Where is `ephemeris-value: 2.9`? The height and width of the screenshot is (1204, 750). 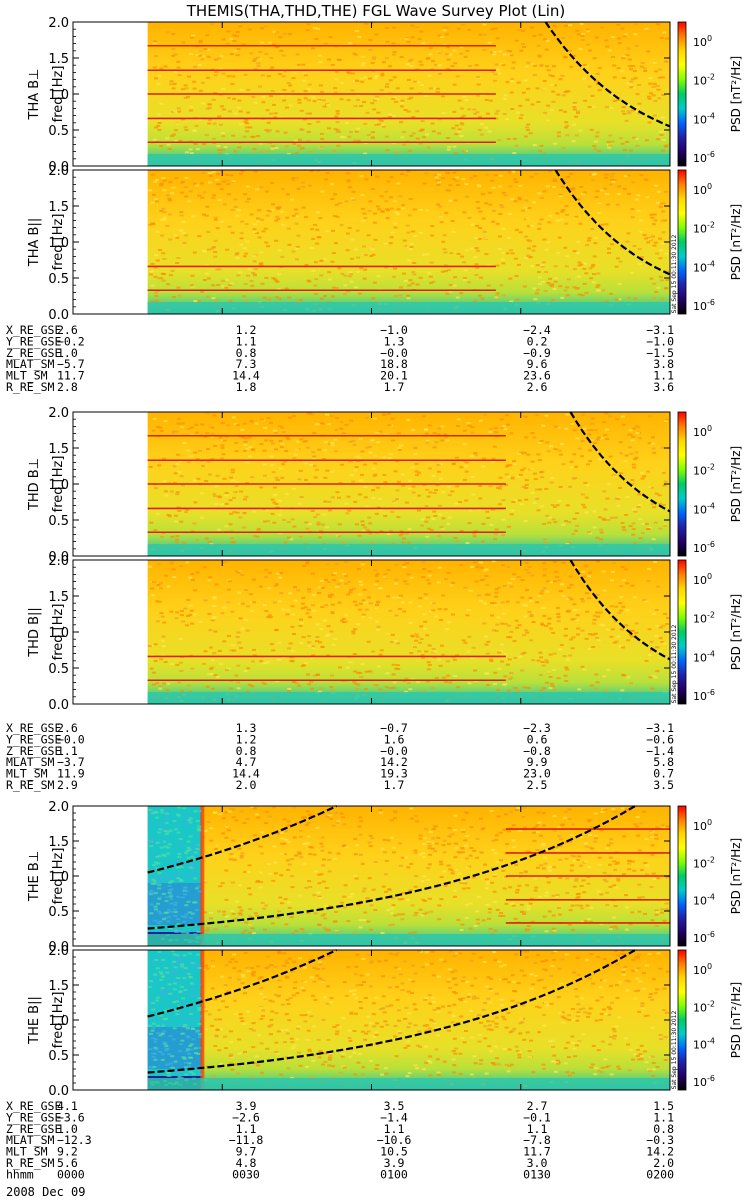
ephemeris-value: 2.9 is located at coordinates (67, 785).